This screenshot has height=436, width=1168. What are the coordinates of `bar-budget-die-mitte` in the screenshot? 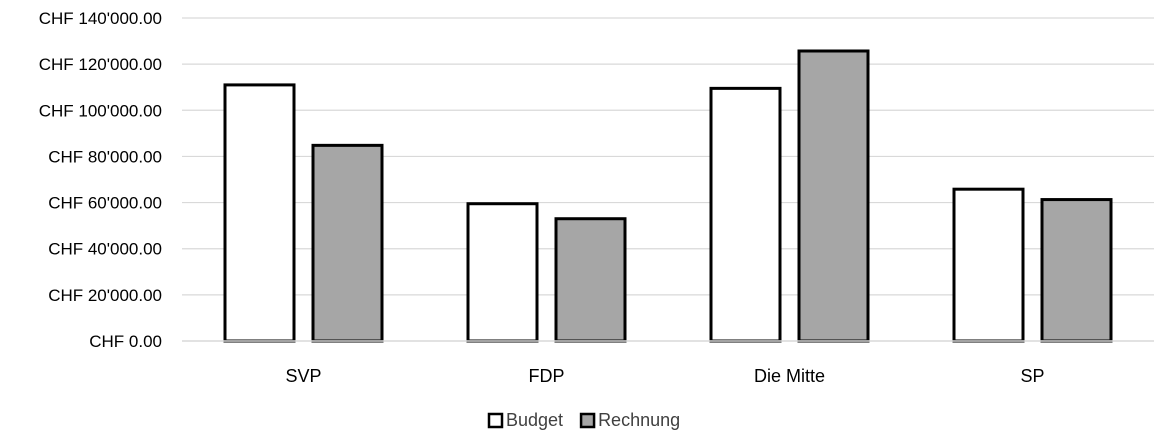 It's located at (745, 214).